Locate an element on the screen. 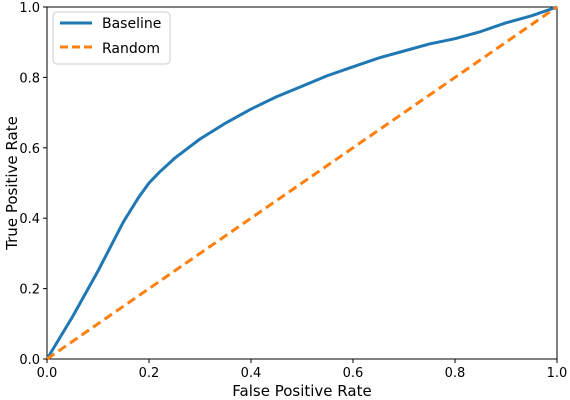 The height and width of the screenshot is (400, 570). x-tick-label: 0.6 is located at coordinates (353, 373).